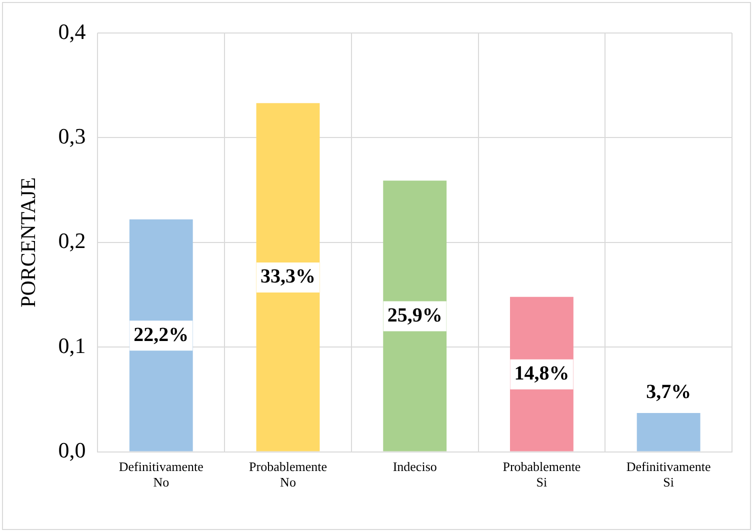  Describe the element at coordinates (72, 241) in the screenshot. I see `y-tick-label: 0,2` at that location.